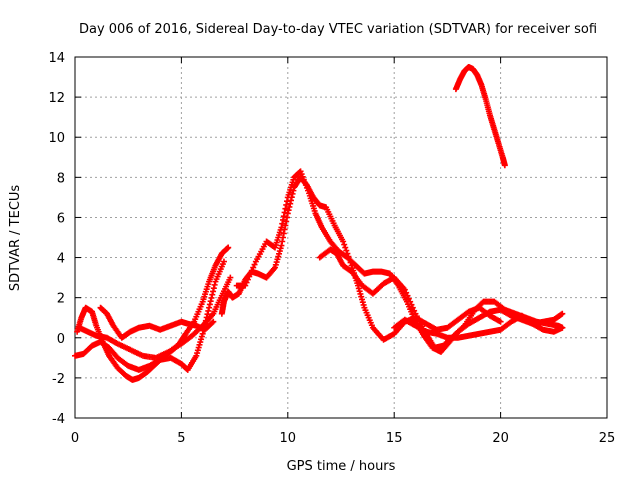 The image size is (640, 480). I want to click on x-tick-labels: 0 5 10 15 20 25, so click(343, 438).